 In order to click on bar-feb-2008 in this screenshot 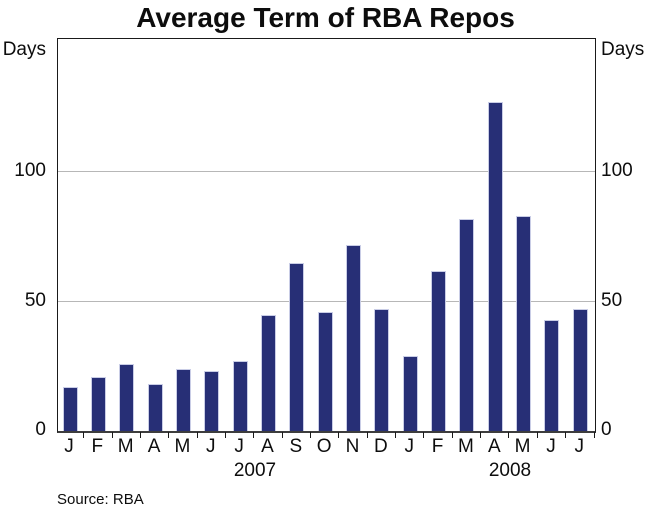, I will do `click(439, 351)`.